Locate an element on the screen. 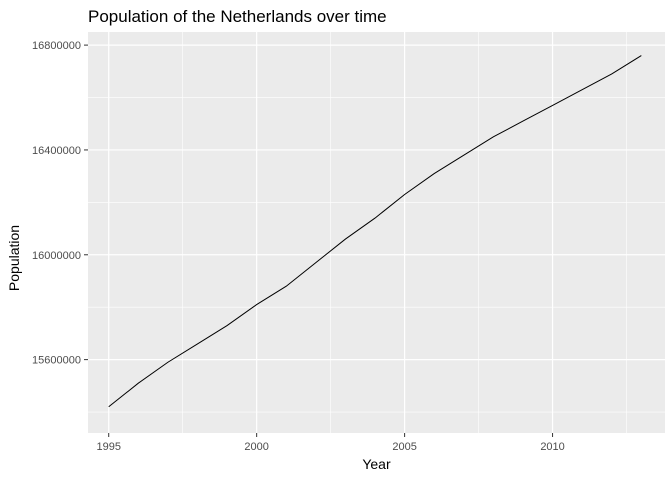 This screenshot has height=480, width=672. y-tick-label: 16800000 is located at coordinates (56, 46).